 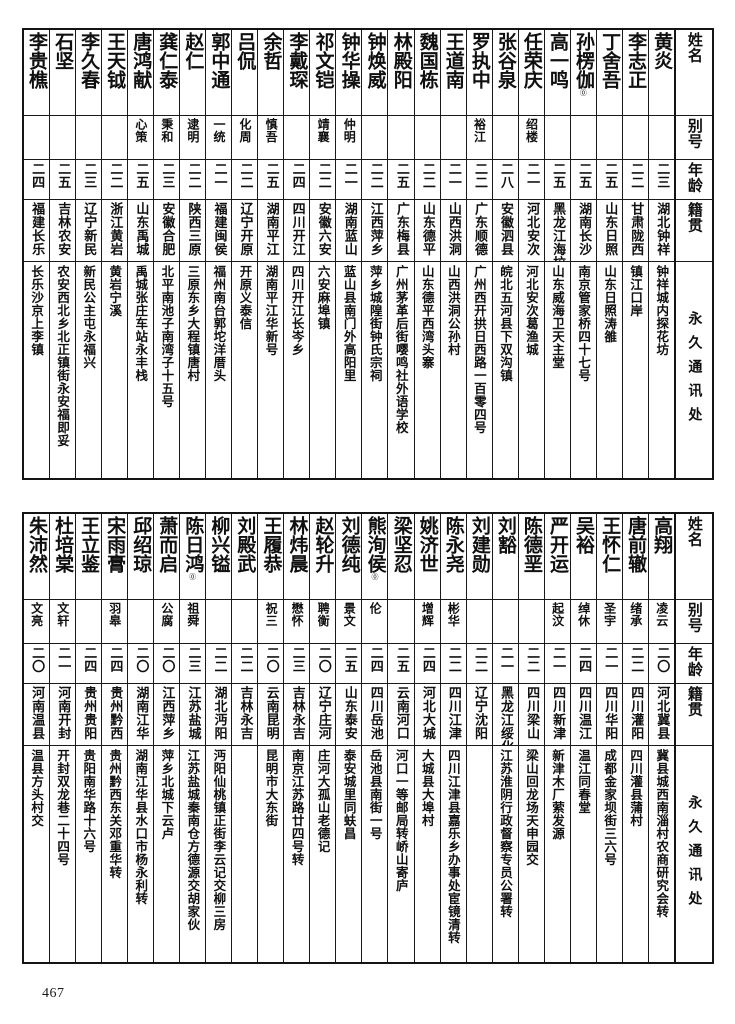 What do you see at coordinates (401, 544) in the screenshot?
I see `entry-name-text: 梁坚忍` at bounding box center [401, 544].